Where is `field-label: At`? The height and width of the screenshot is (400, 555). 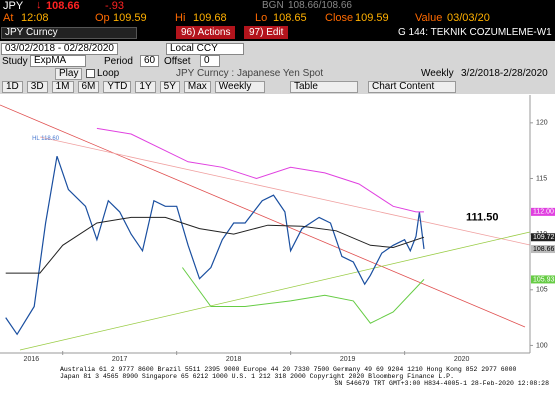 field-label: At is located at coordinates (8, 18).